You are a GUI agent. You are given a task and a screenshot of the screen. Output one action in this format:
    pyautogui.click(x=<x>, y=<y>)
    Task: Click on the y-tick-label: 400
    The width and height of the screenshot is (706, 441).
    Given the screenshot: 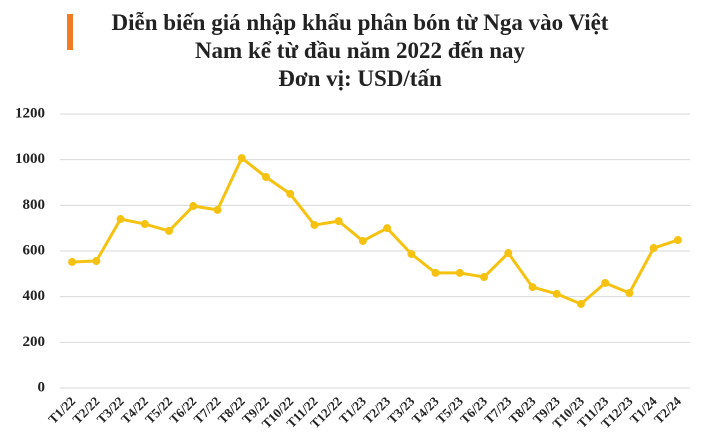 What is the action you would take?
    pyautogui.click(x=34, y=296)
    